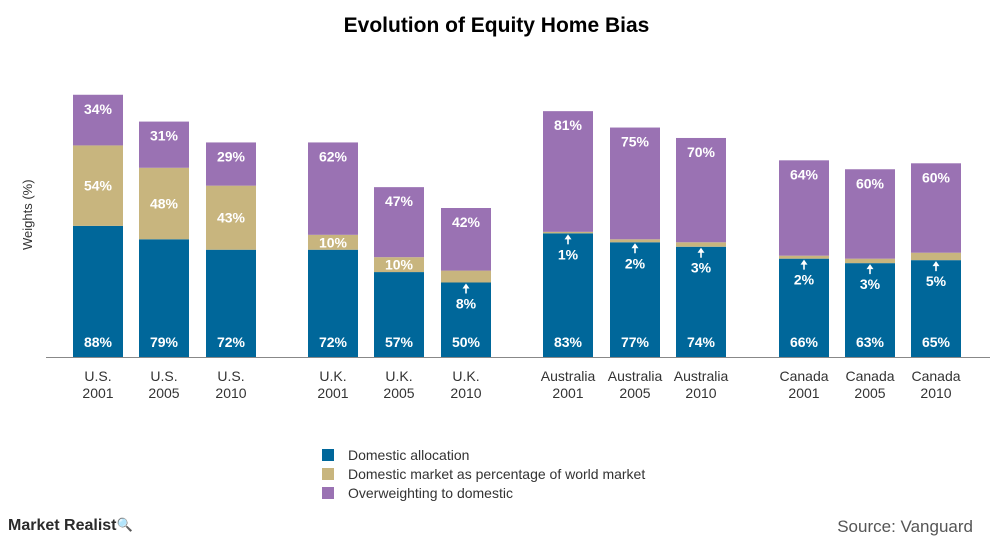  Describe the element at coordinates (328, 492) in the screenshot. I see `legend-swatch-overweighting` at that location.